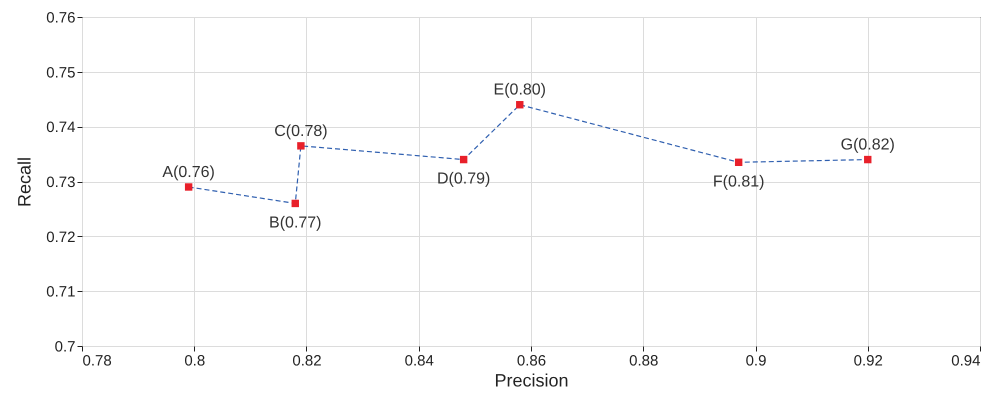  Describe the element at coordinates (295, 223) in the screenshot. I see `annotation: B(0.77)` at that location.